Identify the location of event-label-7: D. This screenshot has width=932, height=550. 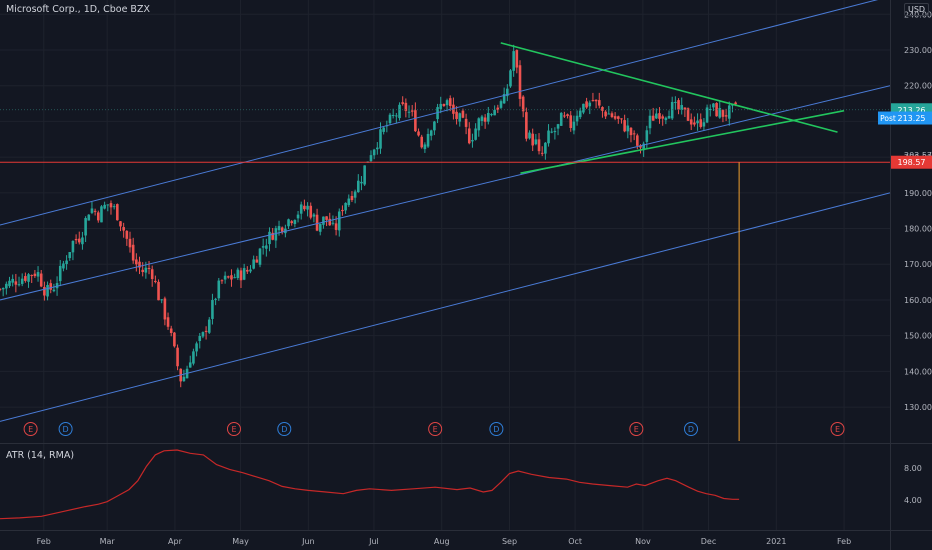
(691, 429).